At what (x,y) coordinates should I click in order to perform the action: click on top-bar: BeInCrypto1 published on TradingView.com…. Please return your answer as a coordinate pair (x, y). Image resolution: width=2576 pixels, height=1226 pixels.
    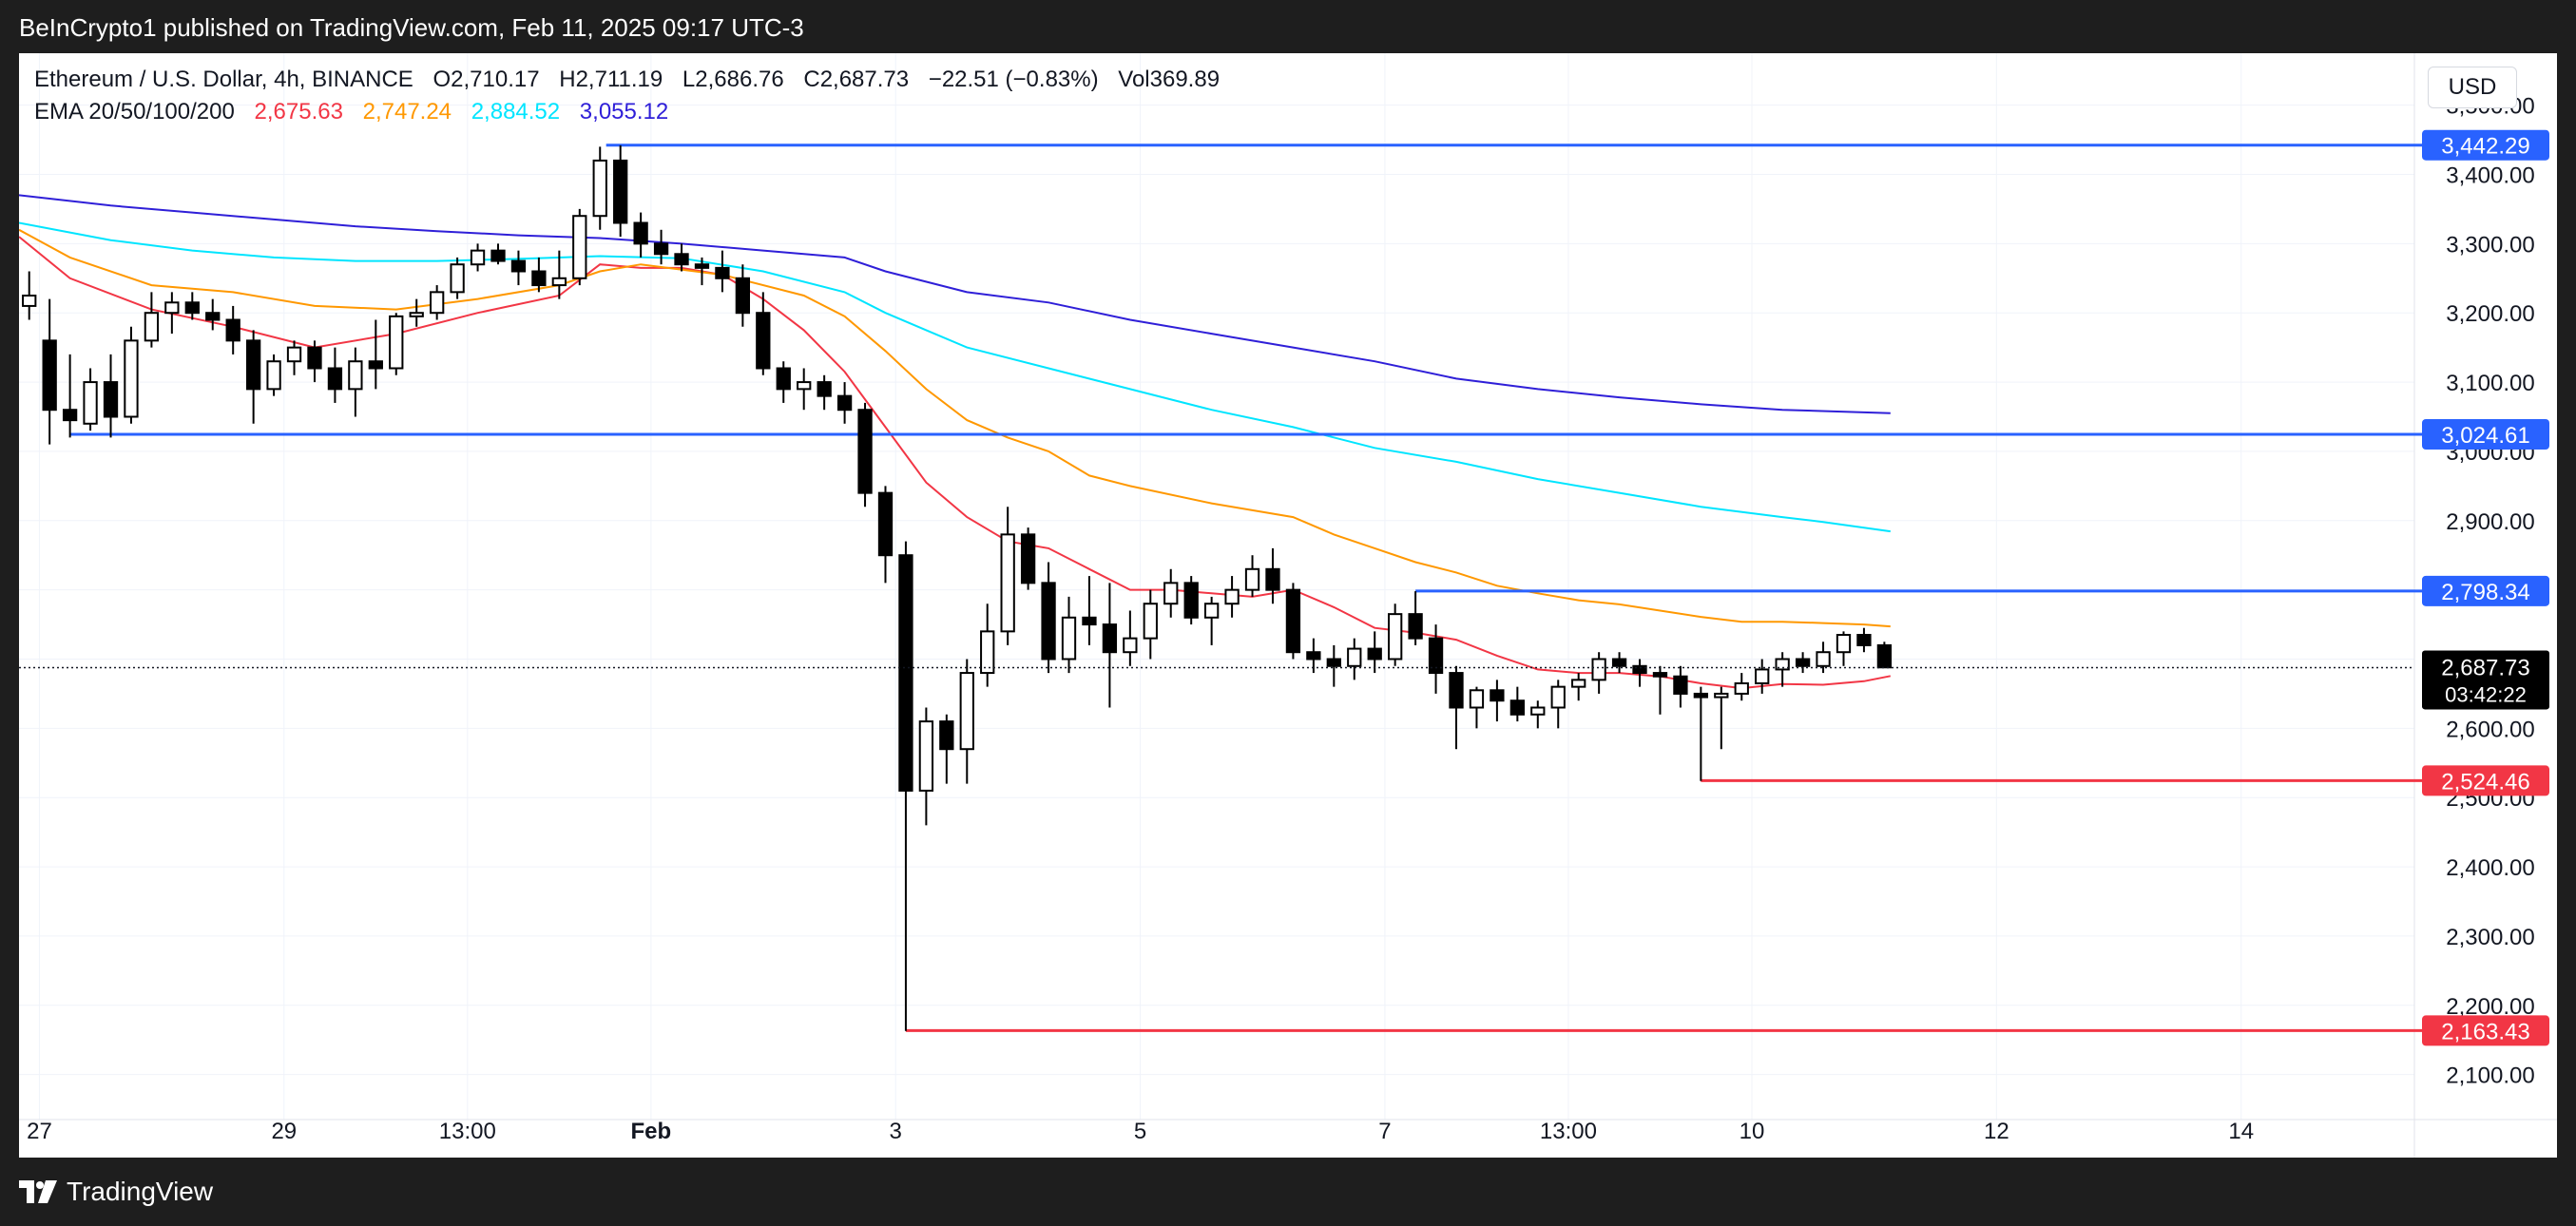
    Looking at the image, I should click on (1288, 27).